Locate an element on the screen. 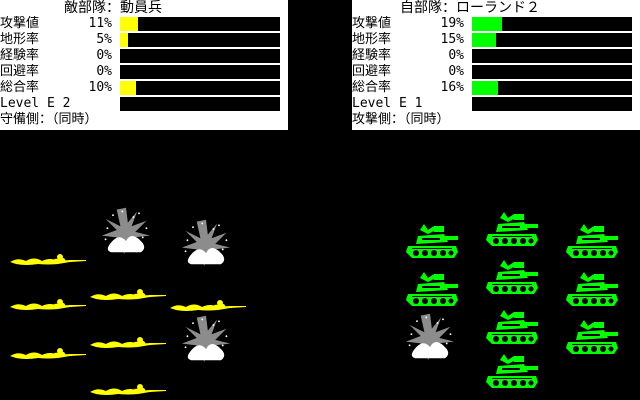  ally-stat-evasion: 回避率 0% is located at coordinates (496, 72).